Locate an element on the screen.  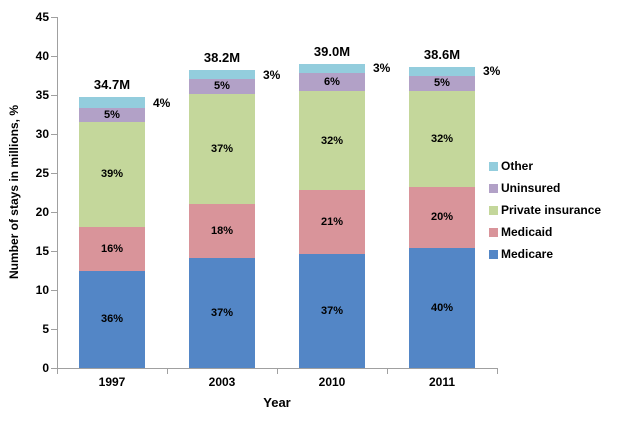
bar-total-label: 38.2M is located at coordinates (222, 58).